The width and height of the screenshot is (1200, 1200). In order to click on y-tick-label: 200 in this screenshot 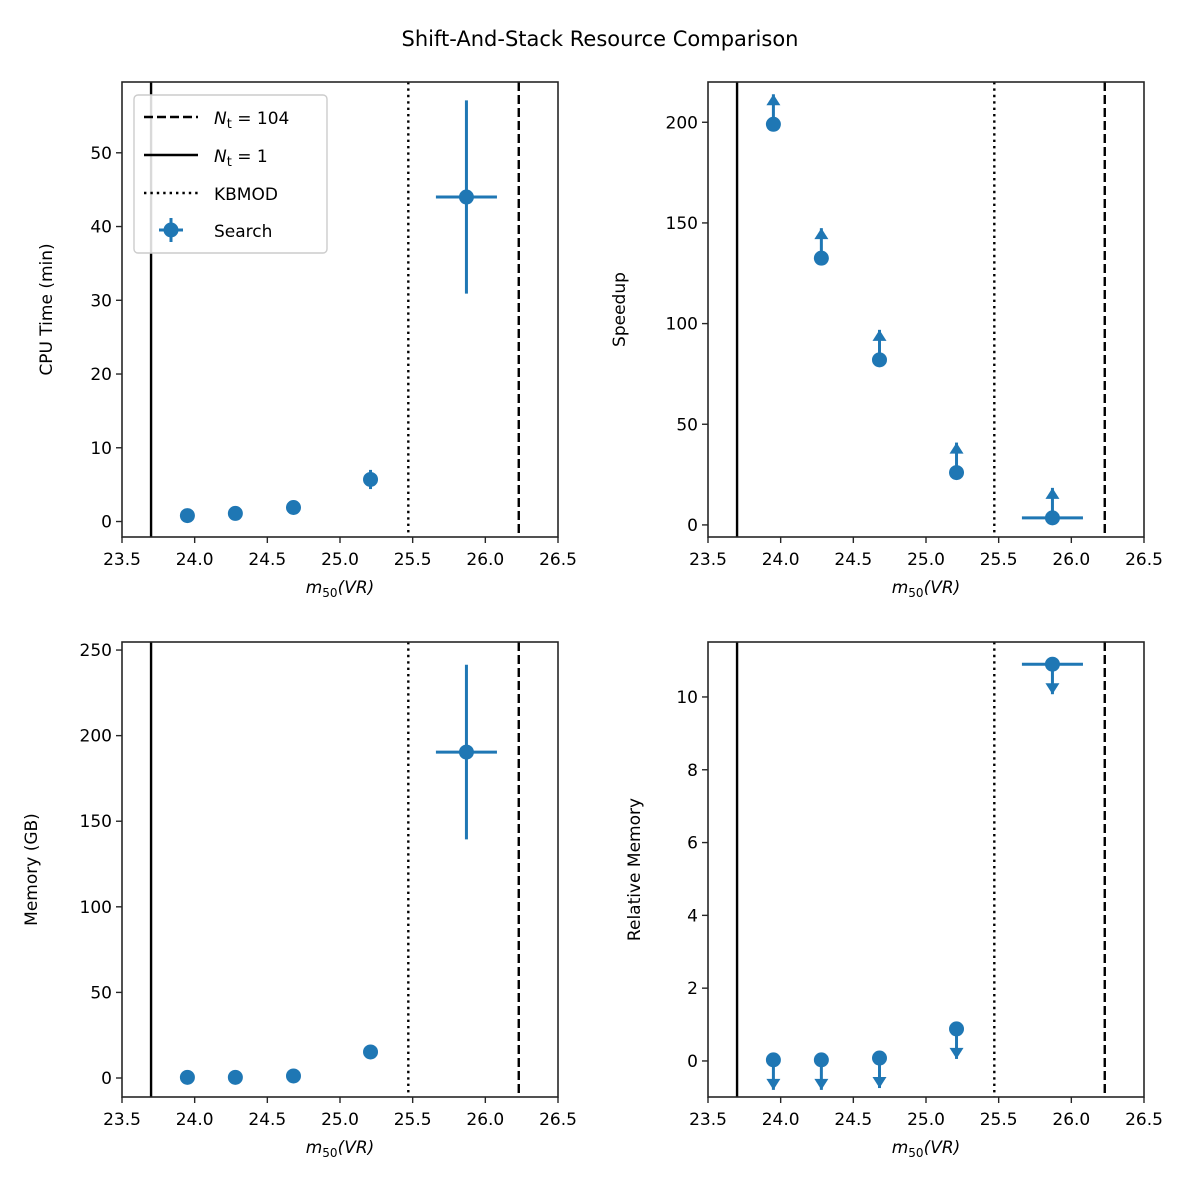, I will do `click(682, 123)`.